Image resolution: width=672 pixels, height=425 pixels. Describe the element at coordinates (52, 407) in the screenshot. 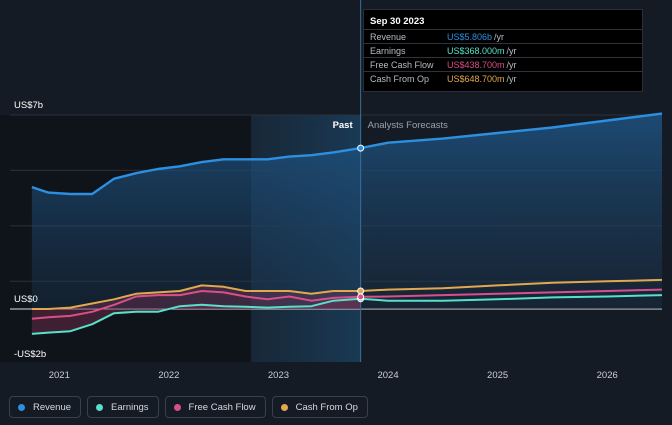

I see `legend-label: Revenue` at that location.